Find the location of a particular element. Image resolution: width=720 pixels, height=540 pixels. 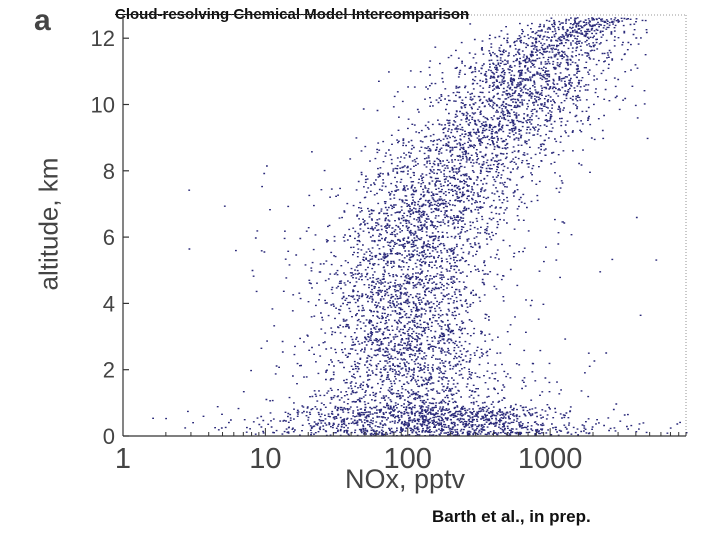

x-axis-title: NOx, pptv is located at coordinates (405, 479).